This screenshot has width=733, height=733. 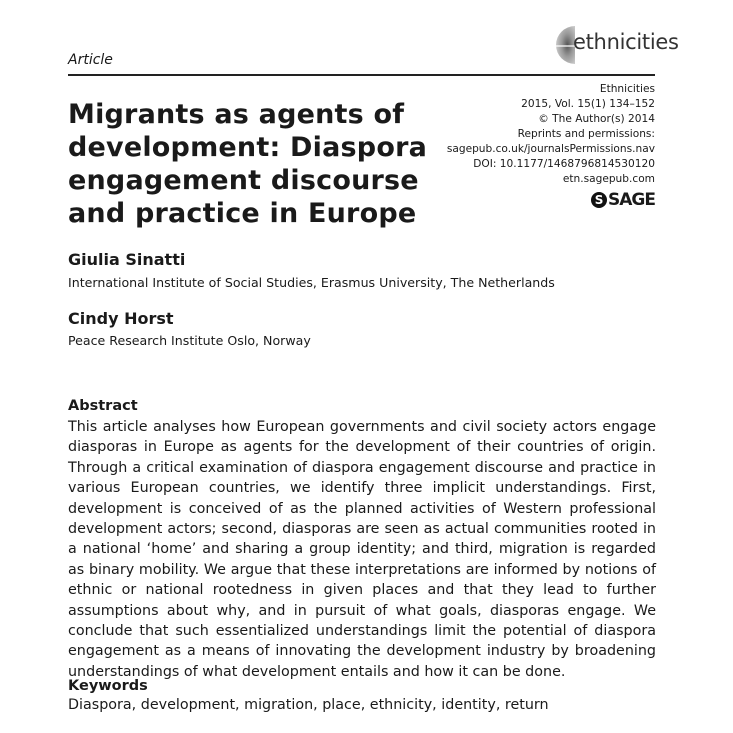 What do you see at coordinates (626, 42) in the screenshot?
I see `journal-logo-text: ethnicities` at bounding box center [626, 42].